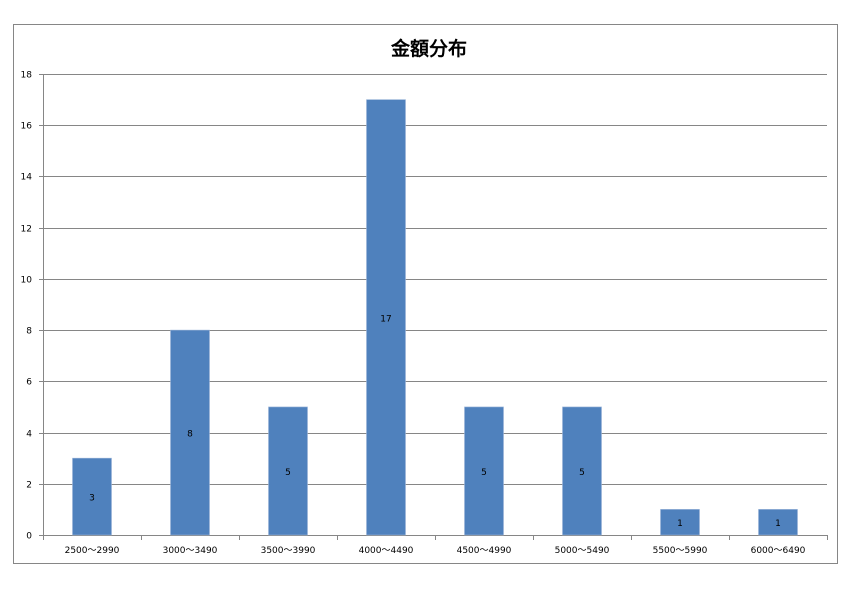  I want to click on y-tick-label: 18, so click(27, 76).